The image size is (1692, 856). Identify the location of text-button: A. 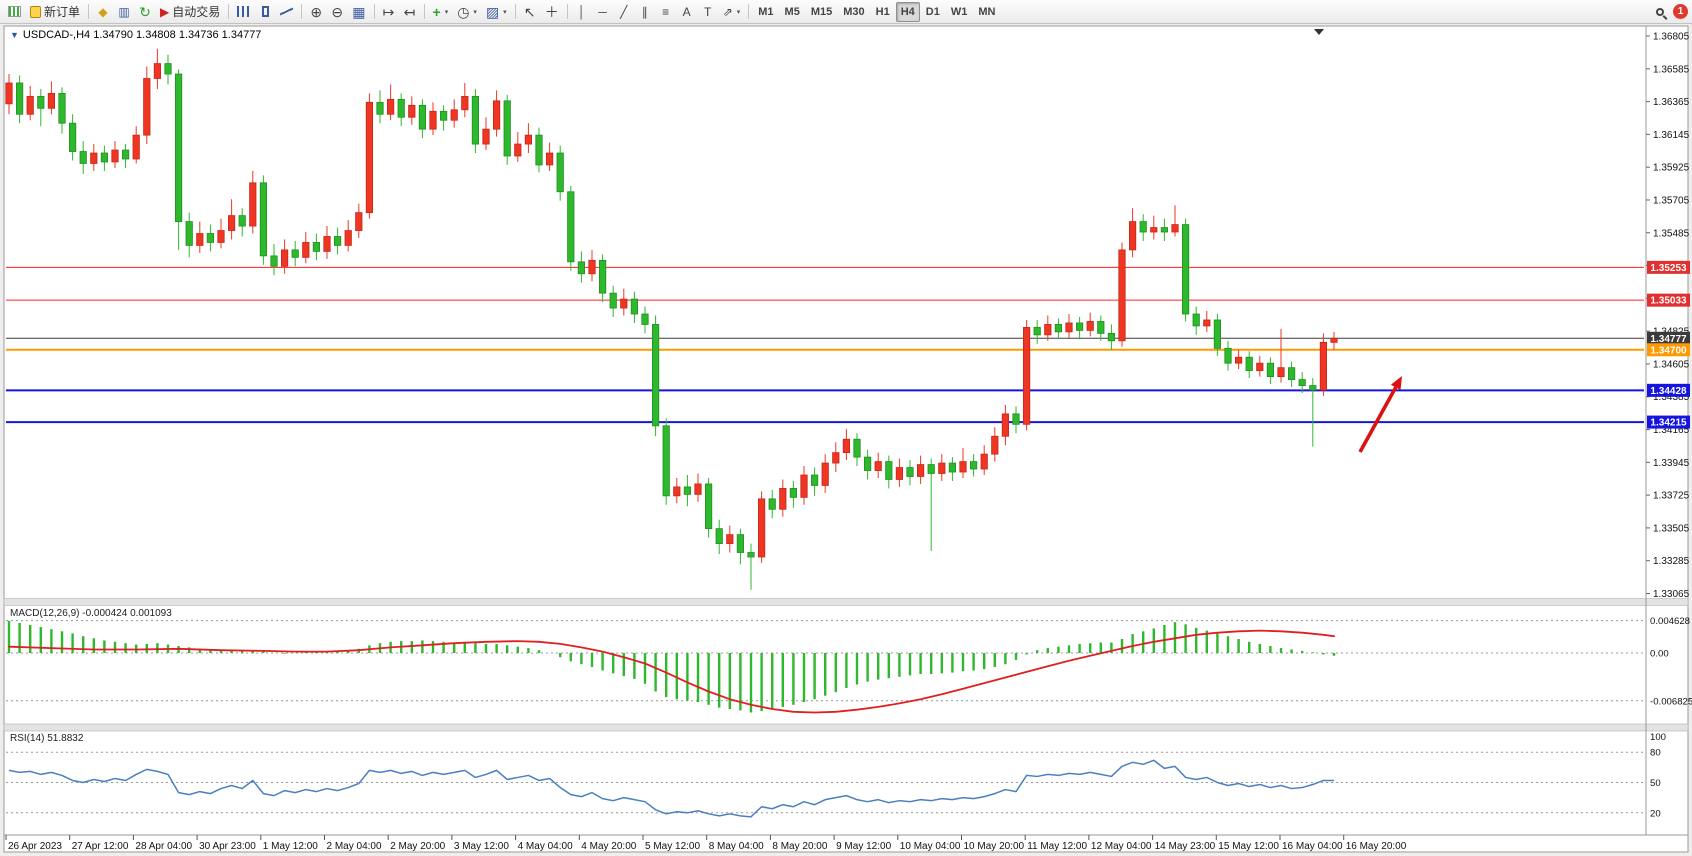
(687, 12).